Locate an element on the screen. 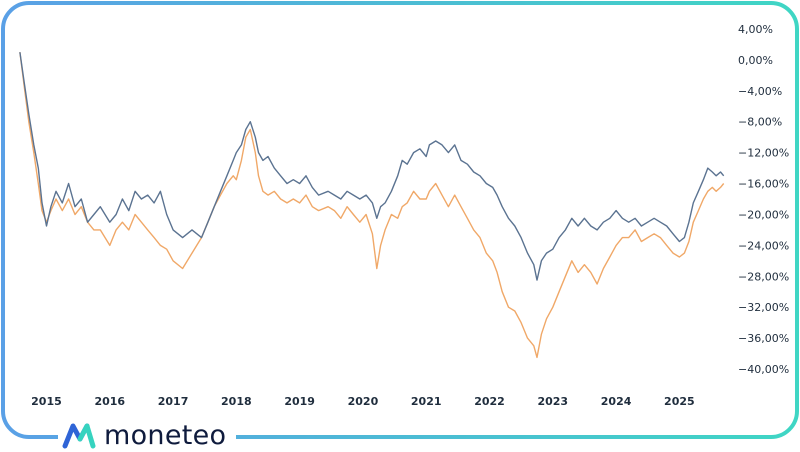 The image size is (800, 452). x-tick-label: 2016 is located at coordinates (109, 401).